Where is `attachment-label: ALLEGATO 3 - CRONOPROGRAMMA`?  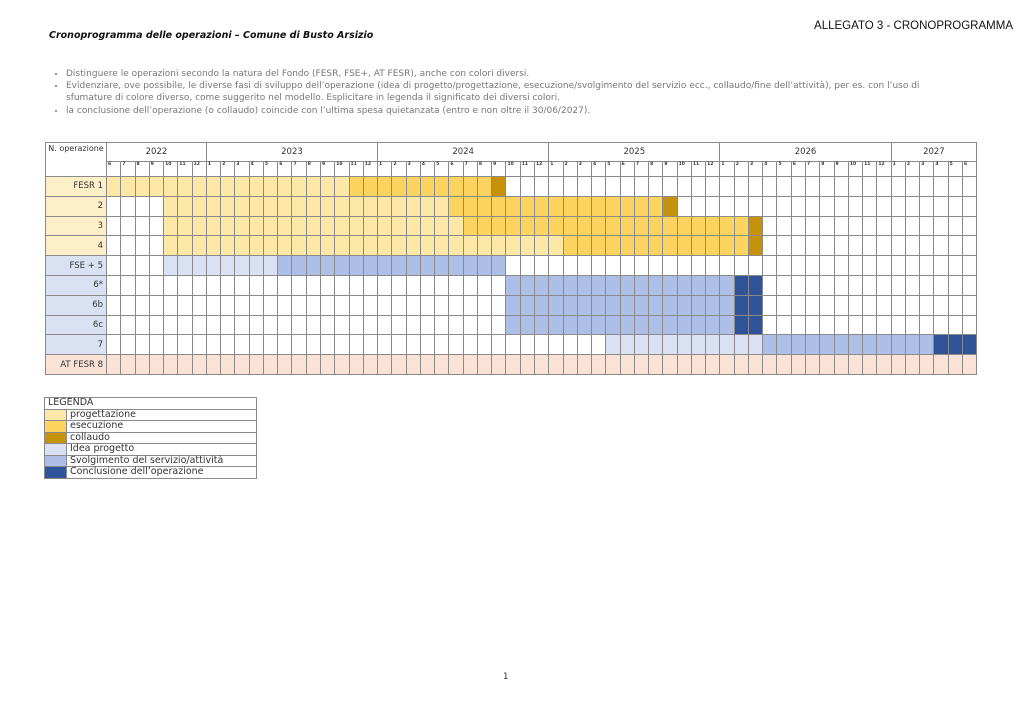
attachment-label: ALLEGATO 3 - CRONOPROGRAMMA is located at coordinates (913, 26).